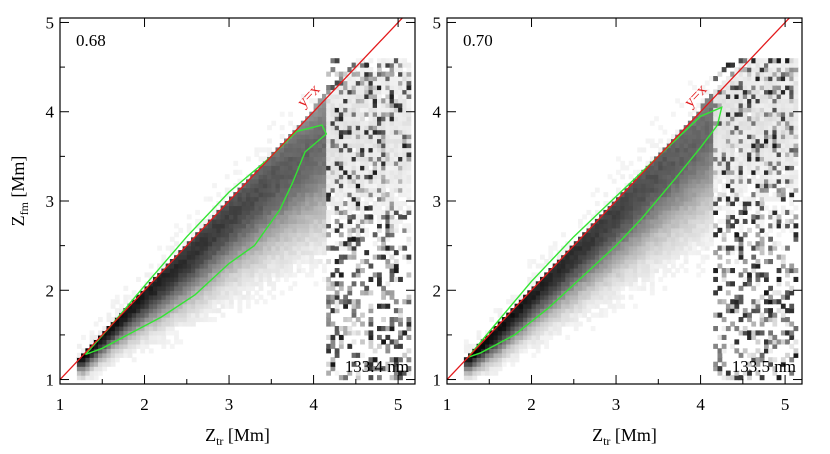 This screenshot has width=830, height=454. Describe the element at coordinates (478, 40) in the screenshot. I see `correlation-label: 0.70` at that location.